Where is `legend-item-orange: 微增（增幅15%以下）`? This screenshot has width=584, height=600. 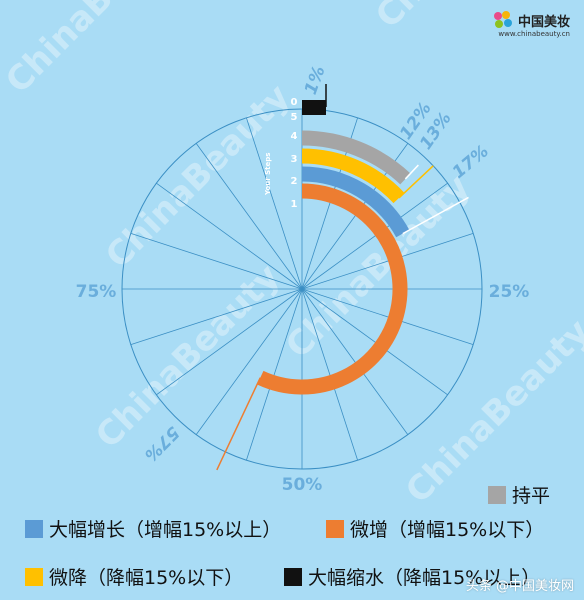 legend-item-orange: 微增（增幅15%以下） is located at coordinates (435, 528).